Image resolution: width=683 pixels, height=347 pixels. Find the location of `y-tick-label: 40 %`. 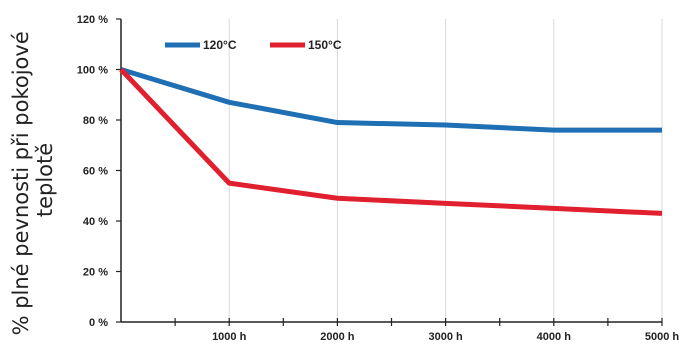

y-tick-label: 40 % is located at coordinates (95, 222).